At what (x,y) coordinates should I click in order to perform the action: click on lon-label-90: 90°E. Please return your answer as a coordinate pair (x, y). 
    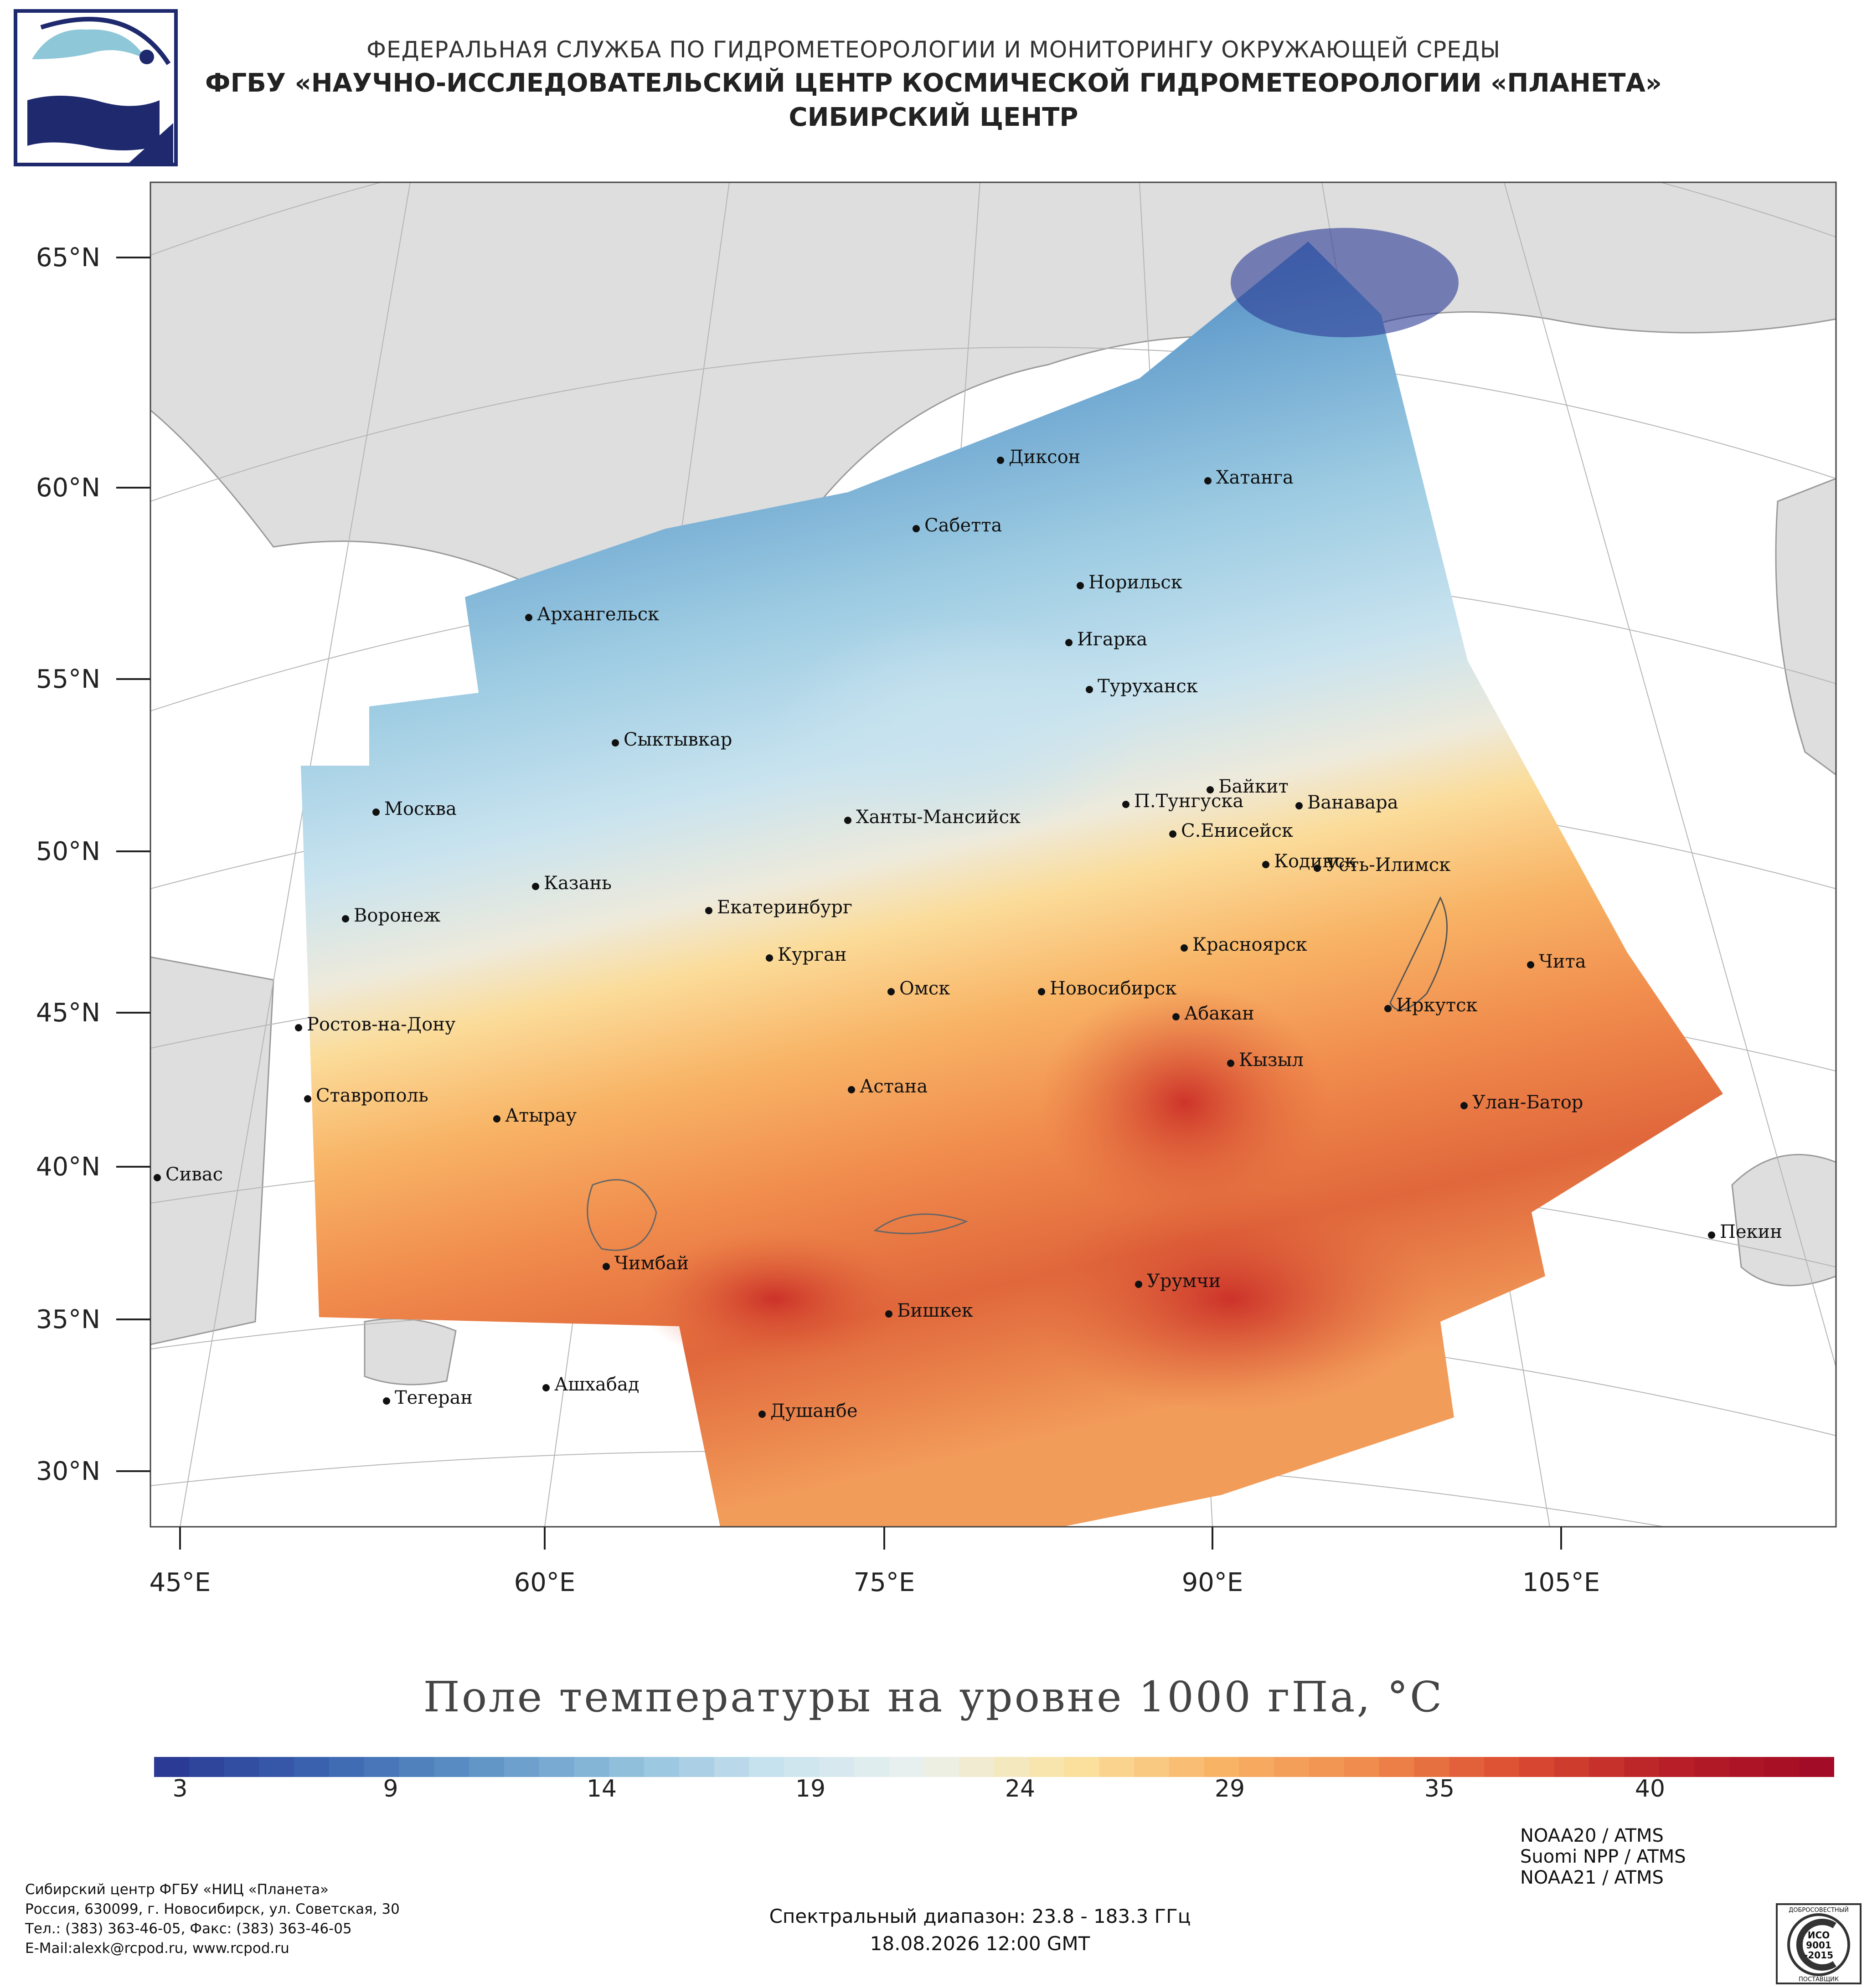
    Looking at the image, I should click on (1212, 1583).